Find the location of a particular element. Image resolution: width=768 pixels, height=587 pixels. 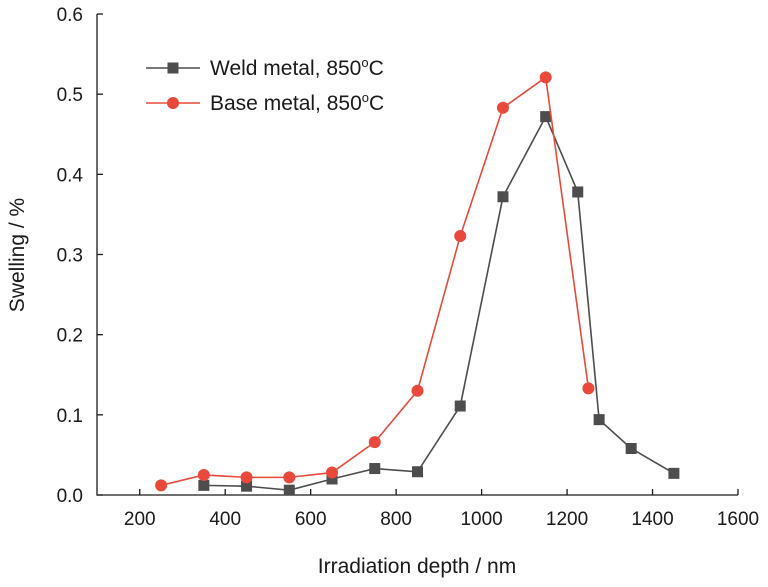

legend-item: Weld metal, 850oC is located at coordinates (265, 67).